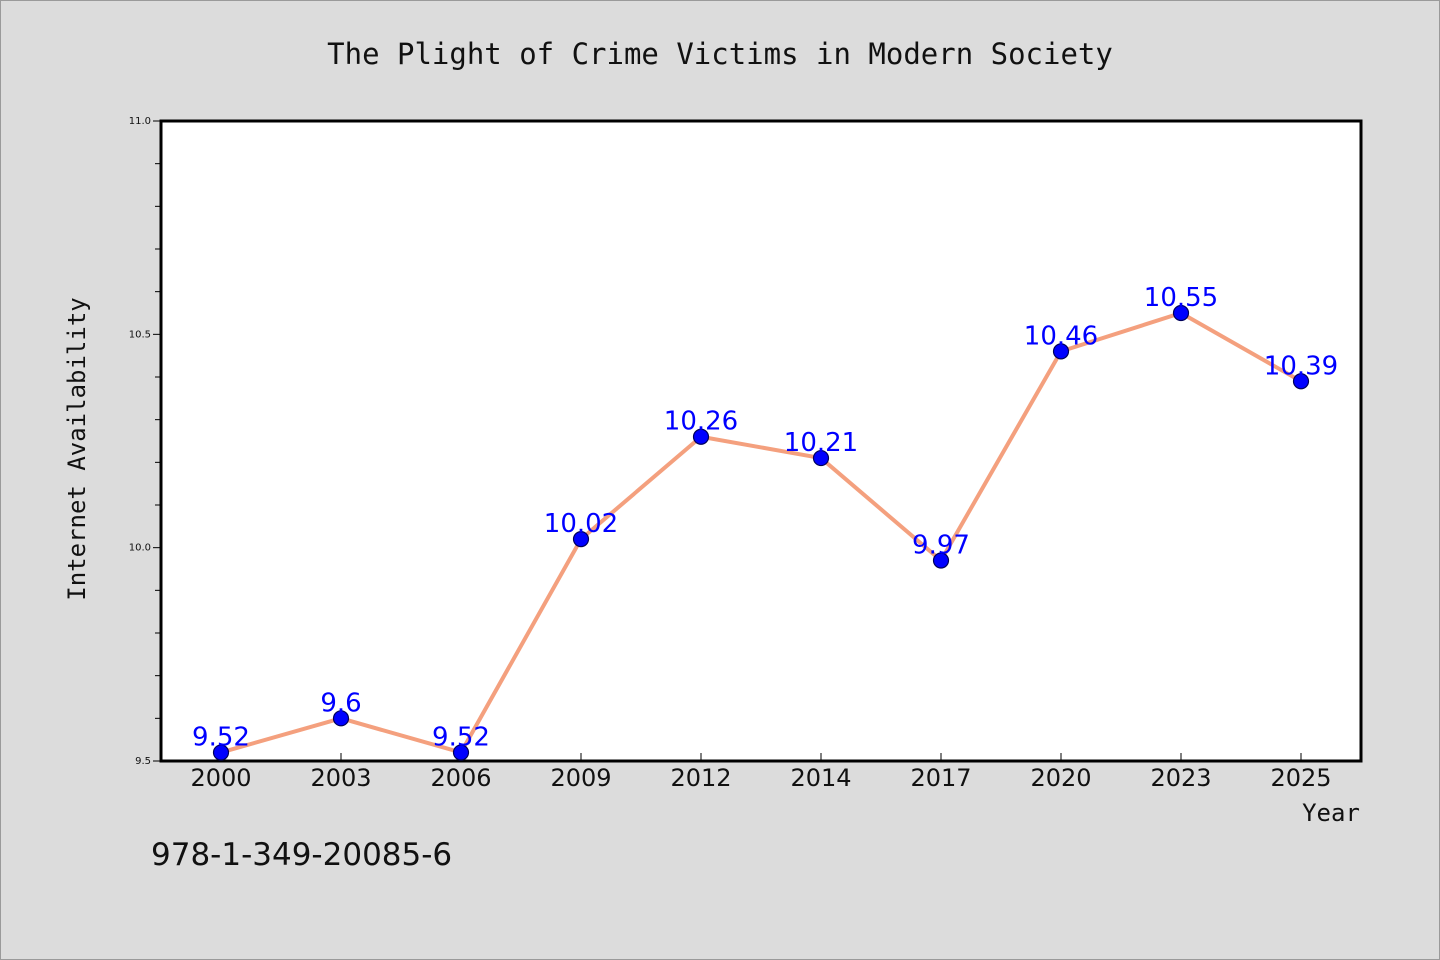 Image resolution: width=1440 pixels, height=960 pixels. What do you see at coordinates (460, 778) in the screenshot?
I see `x-tick-label: 2006` at bounding box center [460, 778].